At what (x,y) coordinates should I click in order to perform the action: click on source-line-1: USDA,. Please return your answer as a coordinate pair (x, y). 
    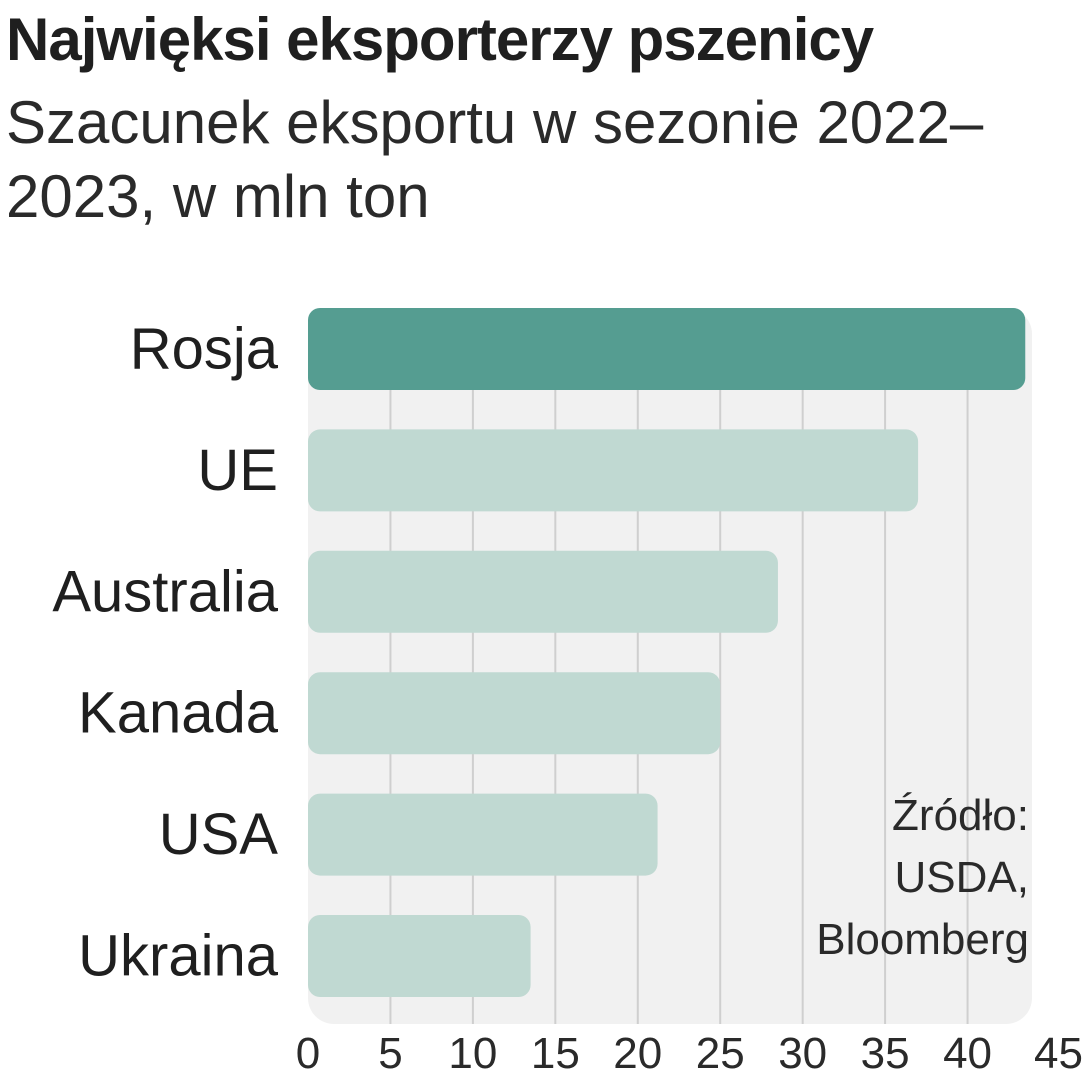
    Looking at the image, I should click on (961, 877).